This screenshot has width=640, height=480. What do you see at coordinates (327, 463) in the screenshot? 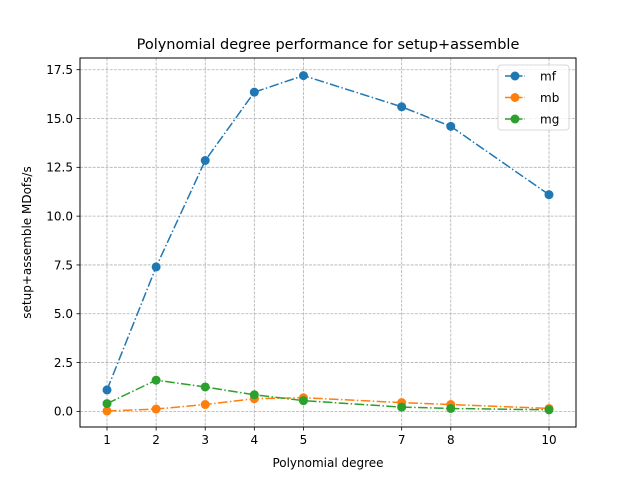
I see `x-axis-label: Polynomial degree` at bounding box center [327, 463].